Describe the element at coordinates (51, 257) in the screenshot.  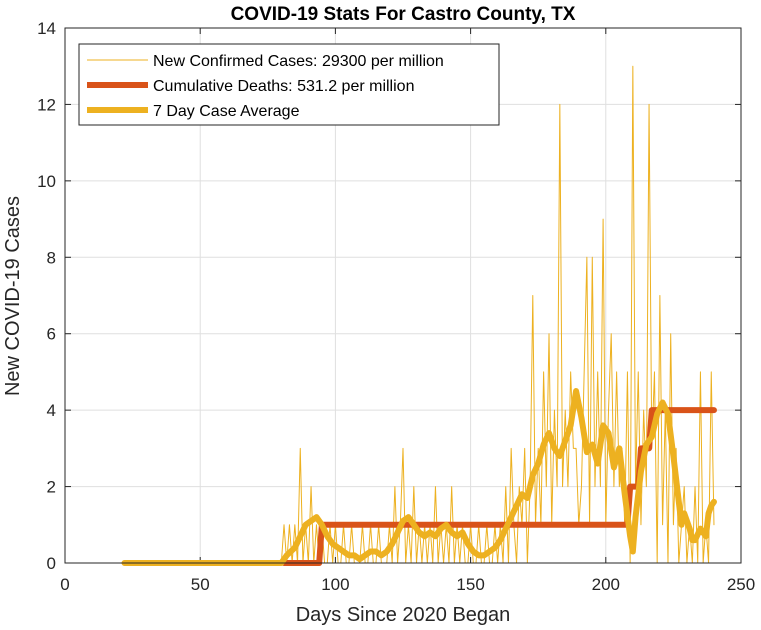
I see `y-tick-label: 8` at that location.